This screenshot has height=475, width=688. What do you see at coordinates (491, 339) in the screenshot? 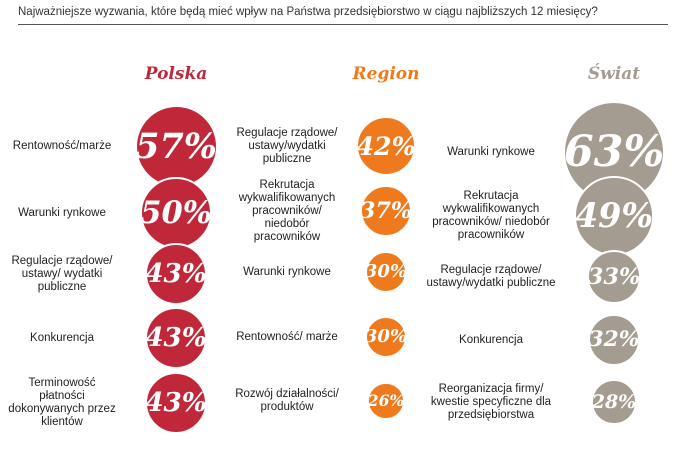
I see `category-label-swiat-4: Konkurencja` at bounding box center [491, 339].